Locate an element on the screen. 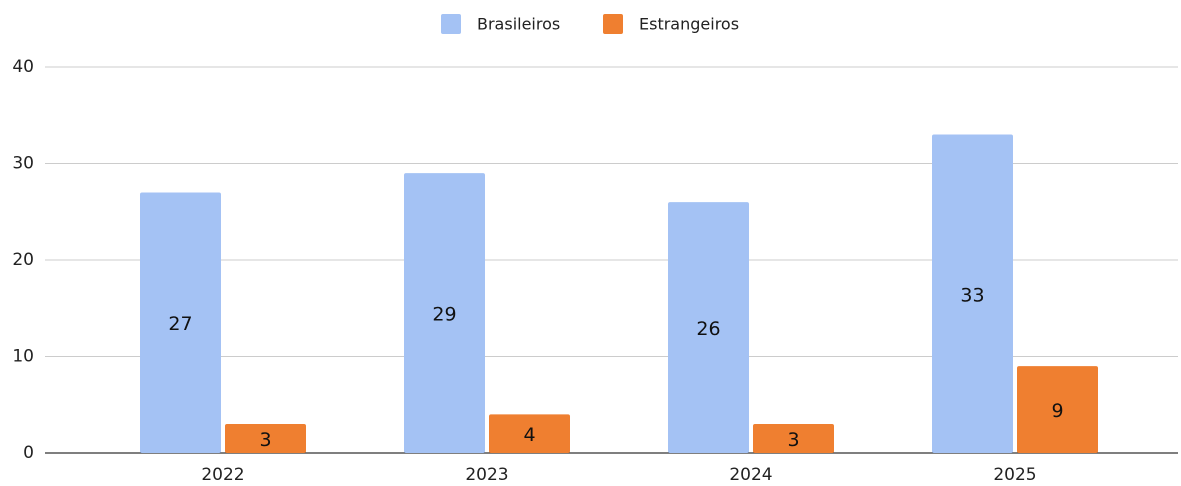 The image size is (1181, 486). value-label: 9 is located at coordinates (1057, 411).